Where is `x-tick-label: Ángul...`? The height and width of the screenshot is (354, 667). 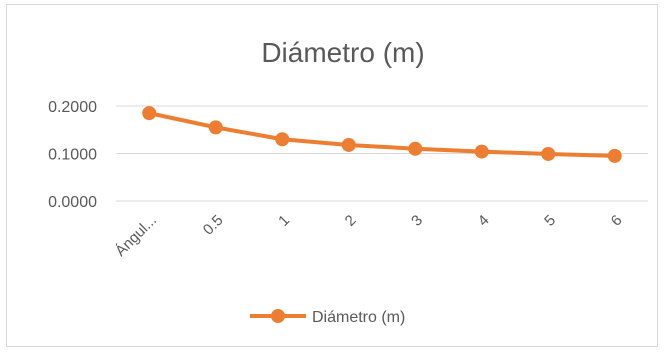
x-tick-label: Ángul... is located at coordinates (136, 236).